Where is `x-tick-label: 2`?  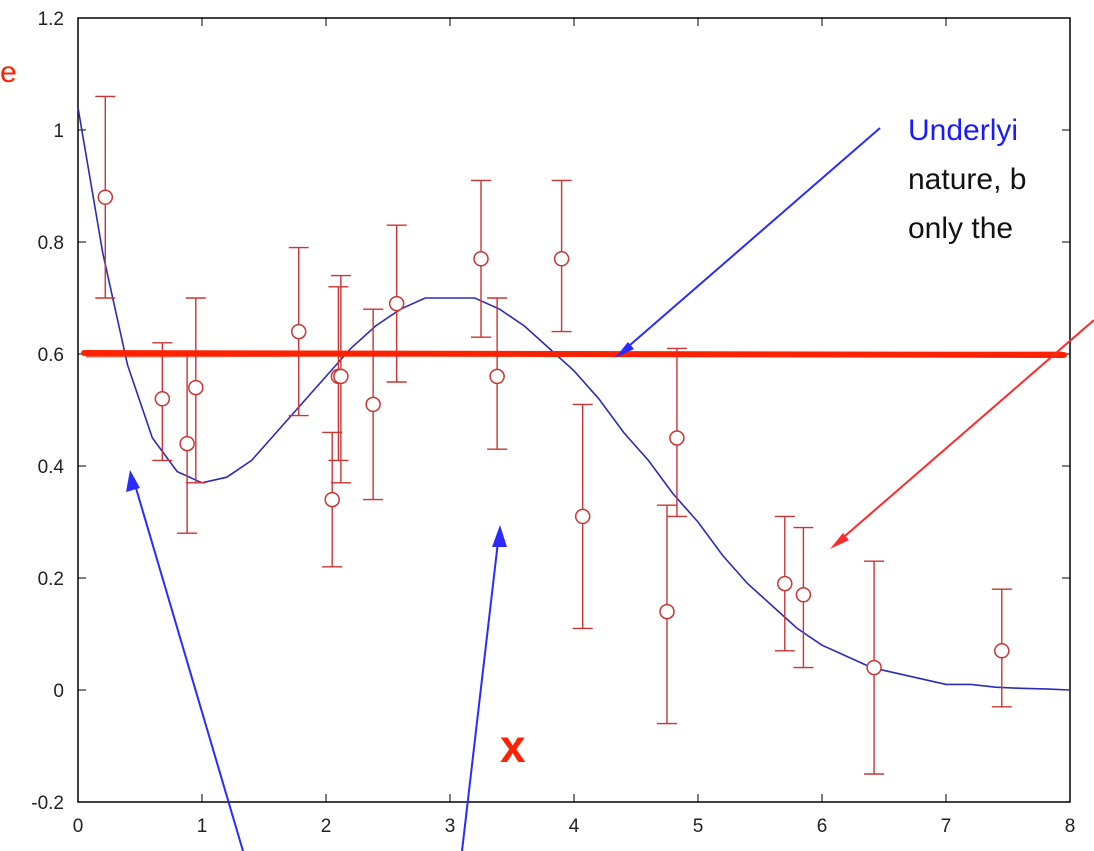
x-tick-label: 2 is located at coordinates (326, 826).